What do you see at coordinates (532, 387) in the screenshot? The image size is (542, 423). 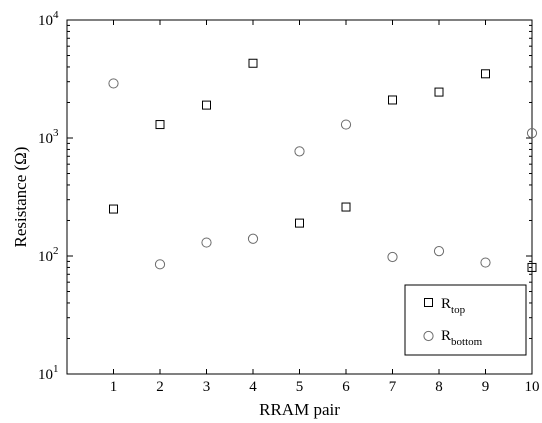 I see `x-tick-label: 10` at bounding box center [532, 387].